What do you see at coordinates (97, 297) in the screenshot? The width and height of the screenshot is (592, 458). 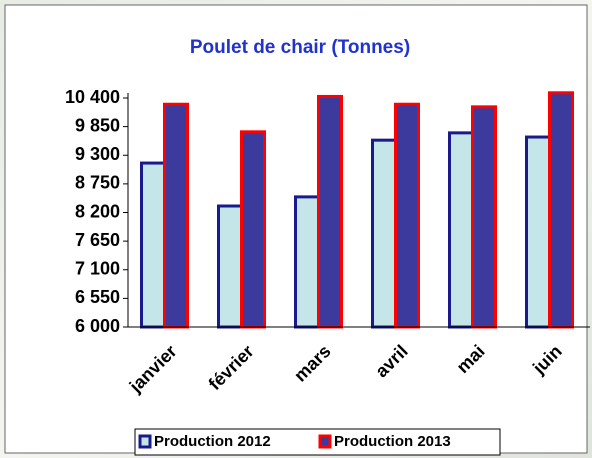 I see `y-tick-label: 6 550` at bounding box center [97, 297].